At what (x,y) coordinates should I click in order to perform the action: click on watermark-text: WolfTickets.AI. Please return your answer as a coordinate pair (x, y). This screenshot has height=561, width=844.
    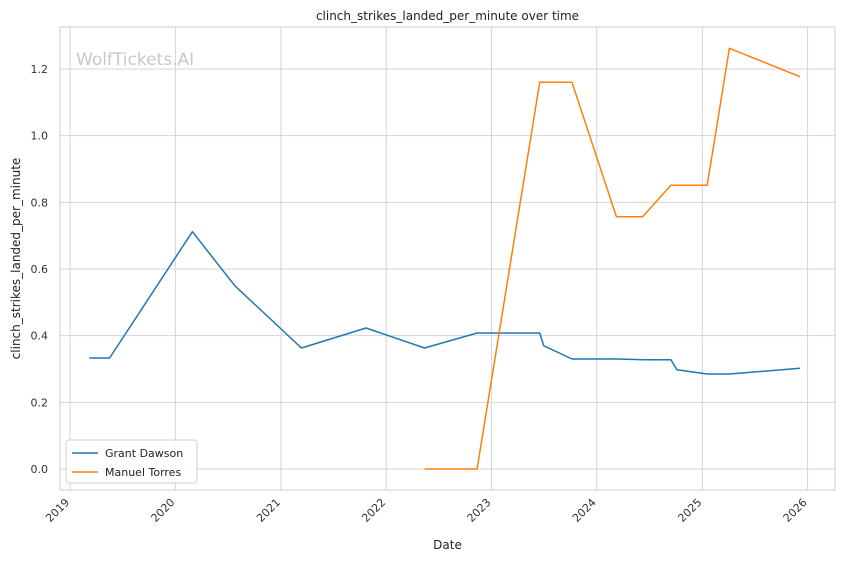
    Looking at the image, I should click on (135, 60).